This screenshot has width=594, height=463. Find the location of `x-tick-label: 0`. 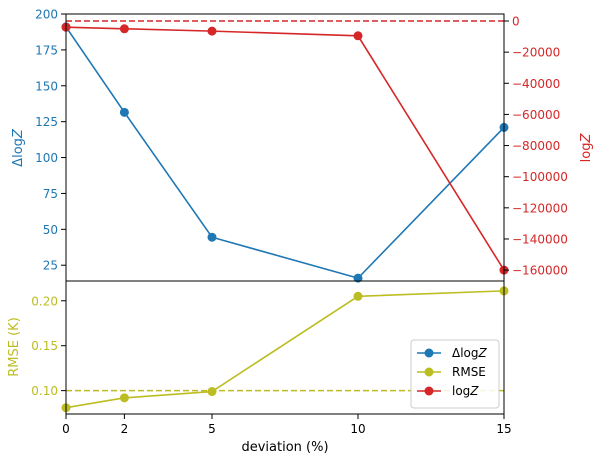

x-tick-label: 0 is located at coordinates (66, 429).